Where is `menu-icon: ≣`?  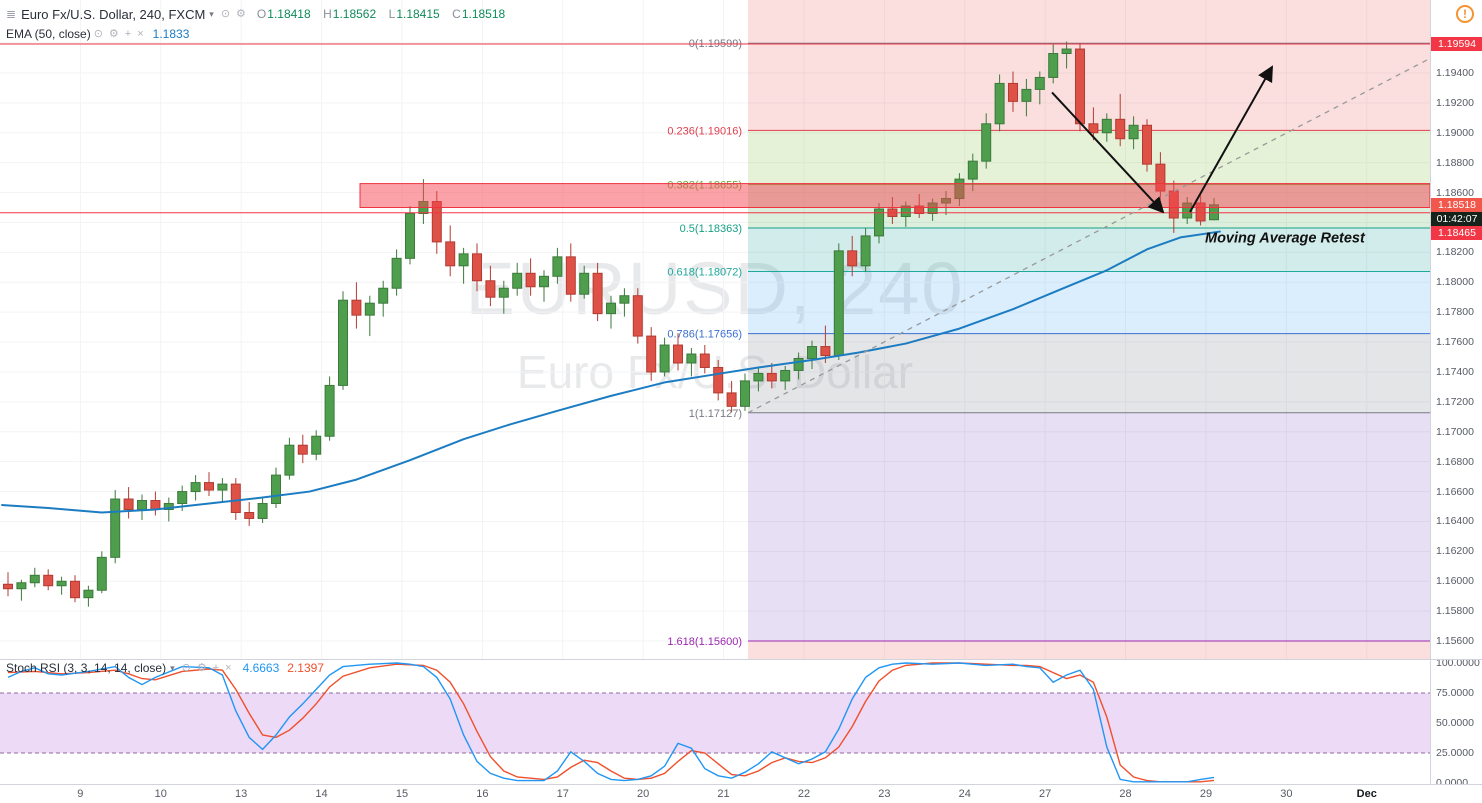 menu-icon: ≣ is located at coordinates (11, 14).